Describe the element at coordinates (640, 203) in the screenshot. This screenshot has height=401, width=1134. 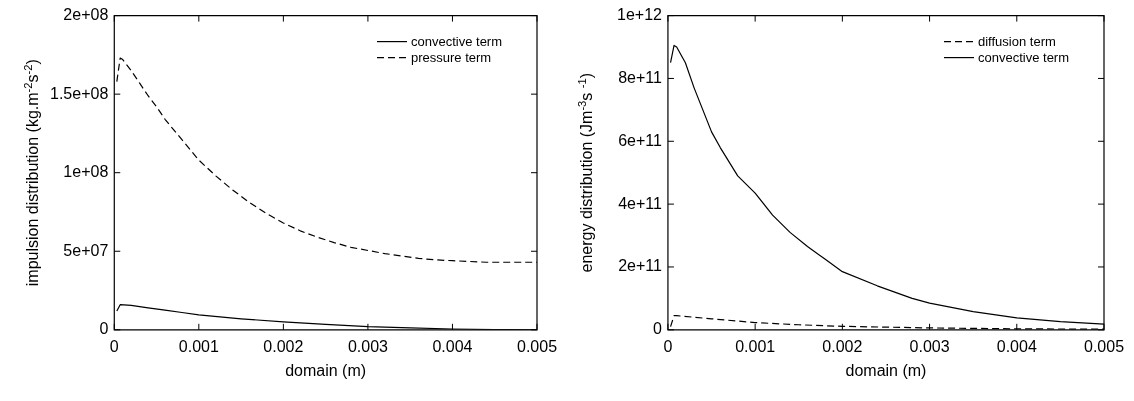
I see `y-tick-label: 4e+11` at that location.